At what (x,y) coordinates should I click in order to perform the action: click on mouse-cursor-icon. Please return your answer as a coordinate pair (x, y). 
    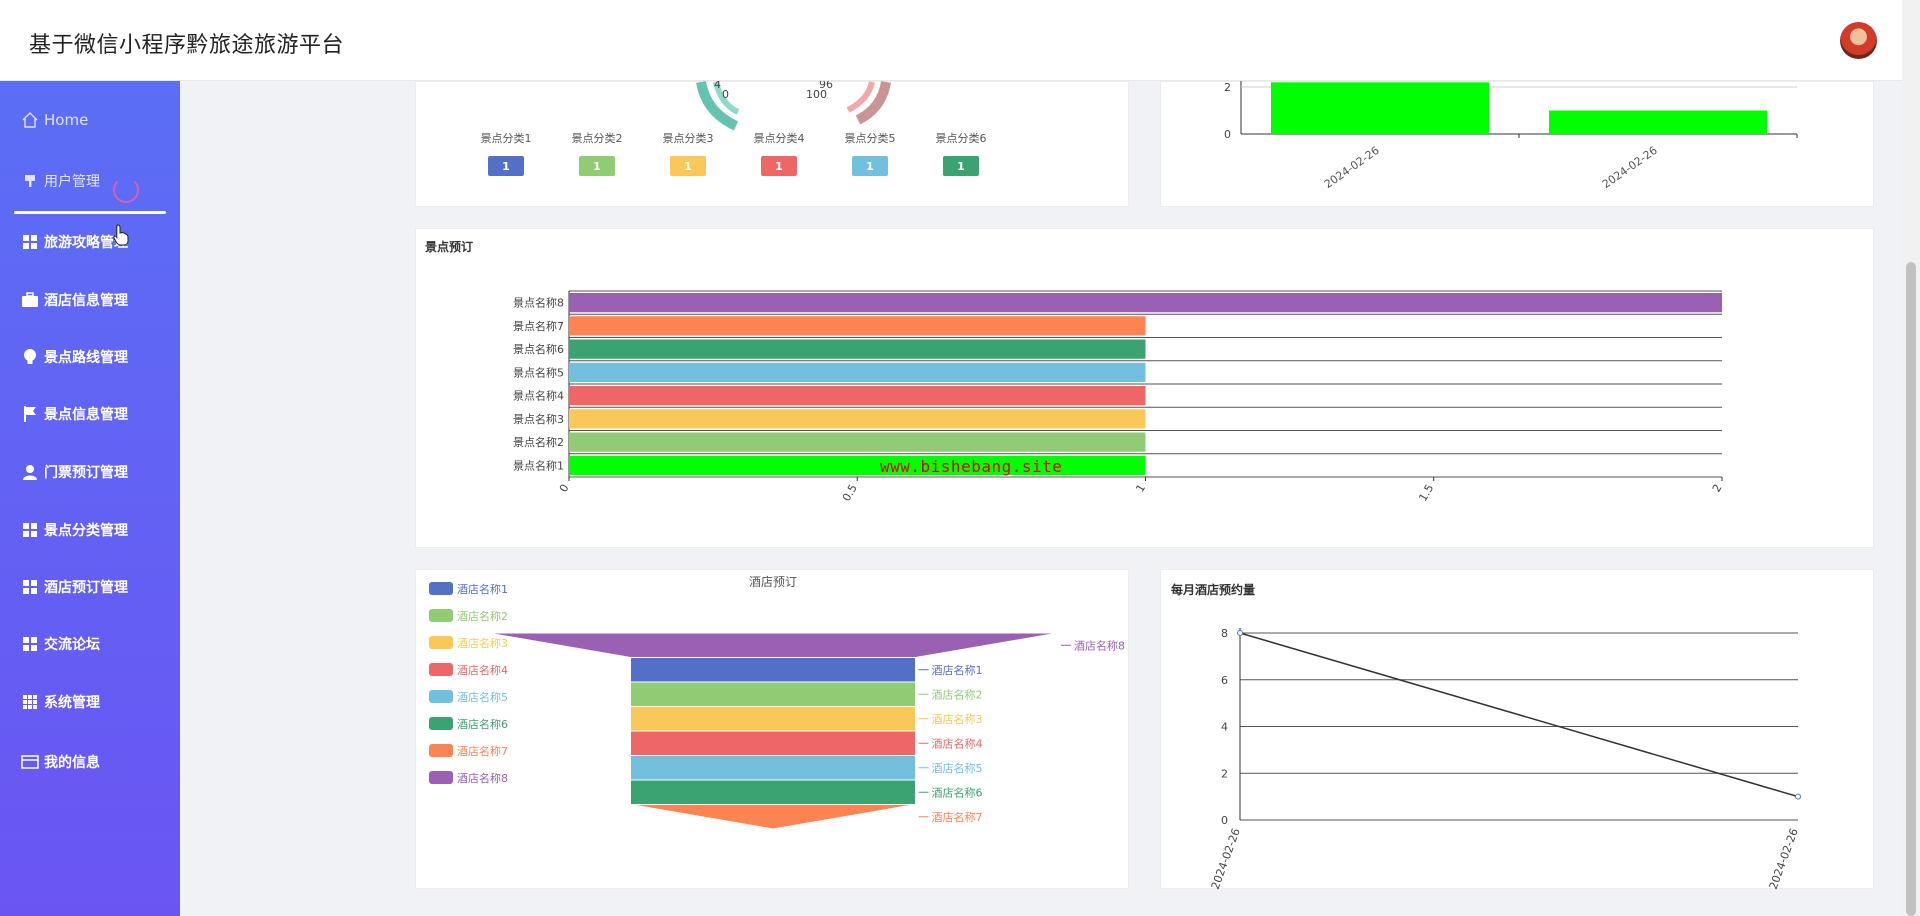
    Looking at the image, I should click on (121, 237).